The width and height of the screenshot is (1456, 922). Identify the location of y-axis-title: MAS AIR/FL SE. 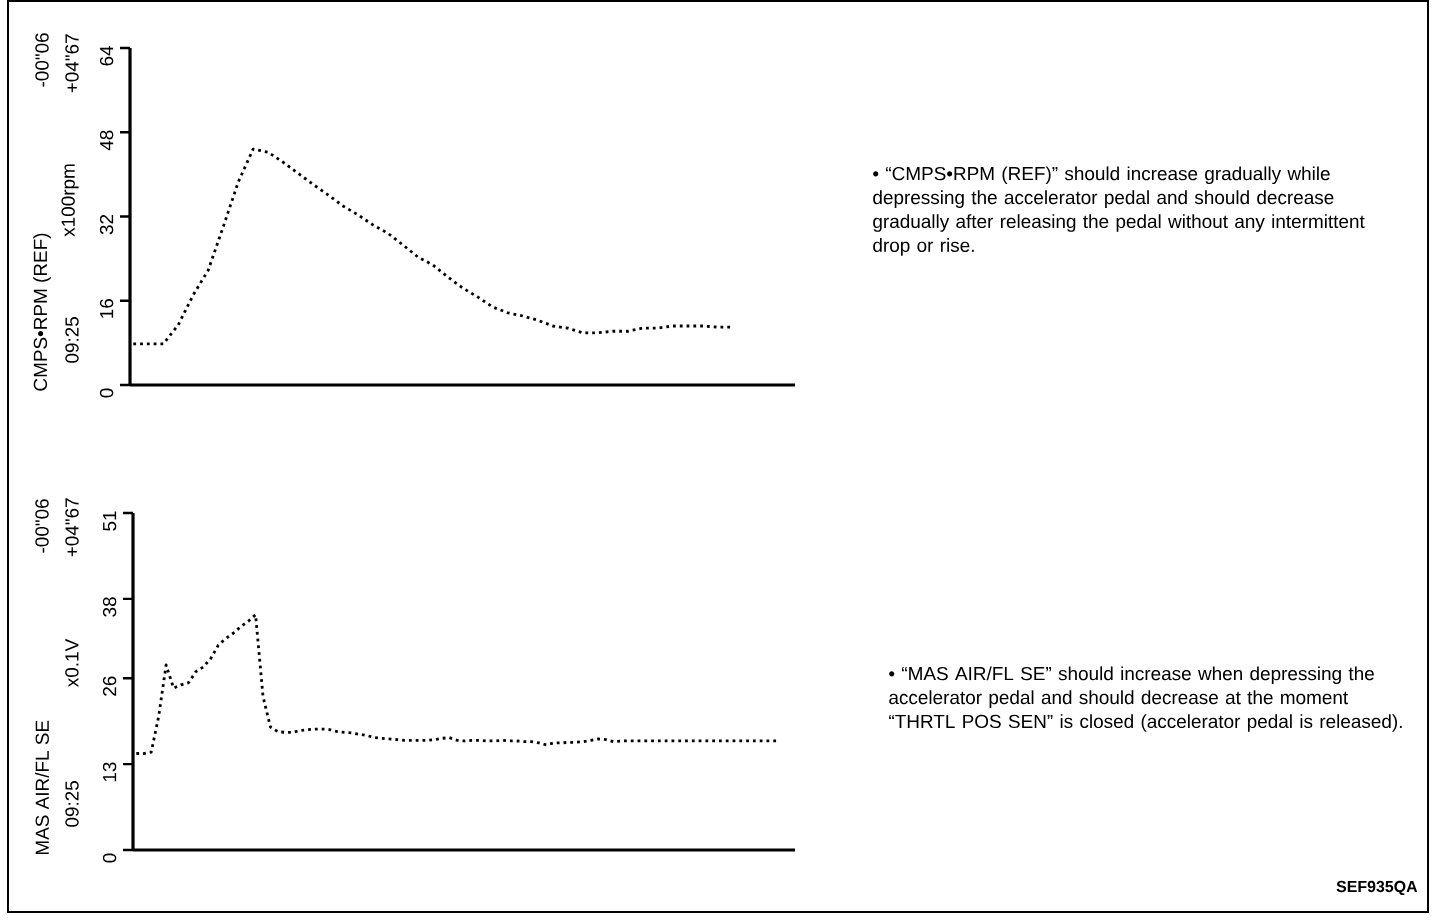
(42, 787).